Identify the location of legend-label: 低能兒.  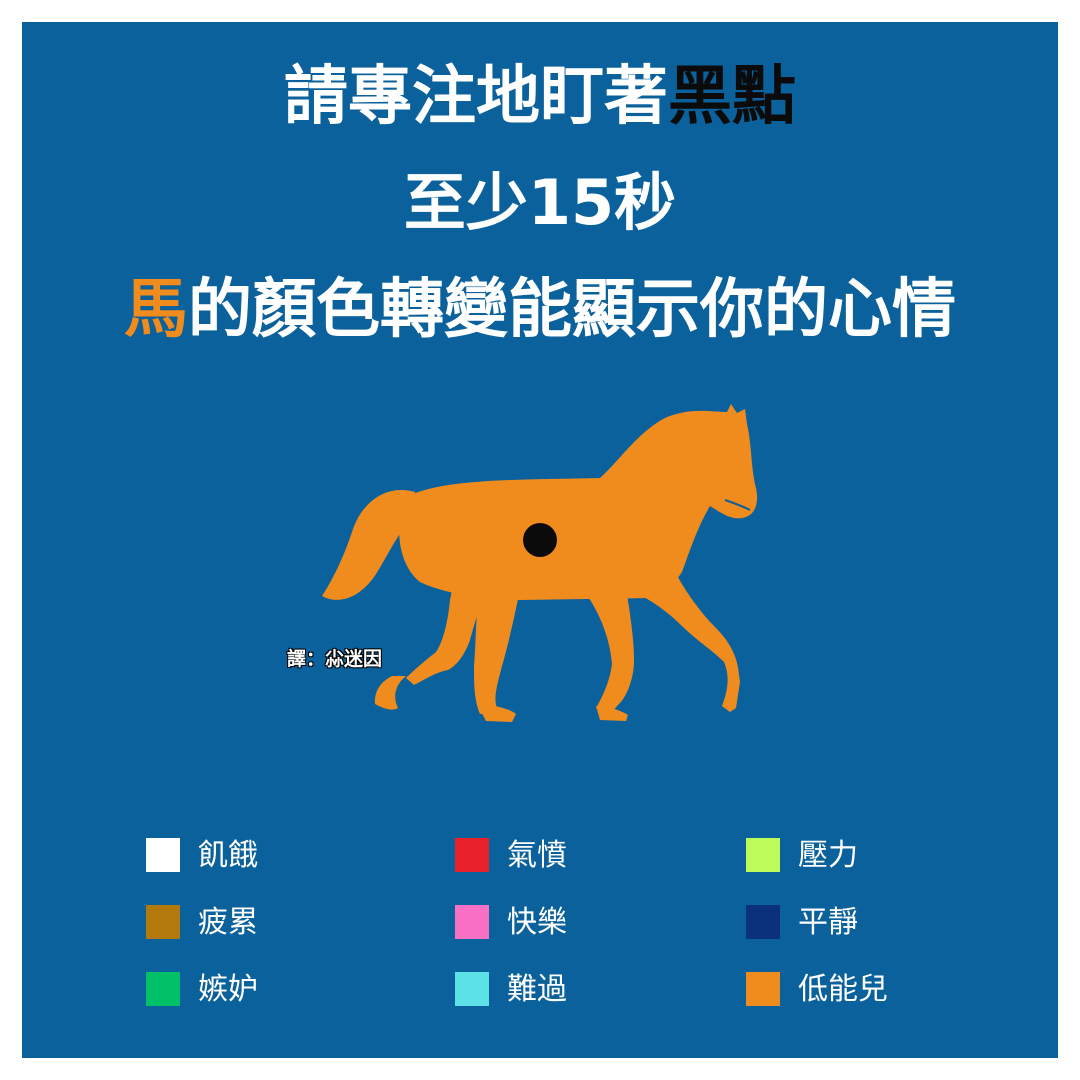
(843, 989).